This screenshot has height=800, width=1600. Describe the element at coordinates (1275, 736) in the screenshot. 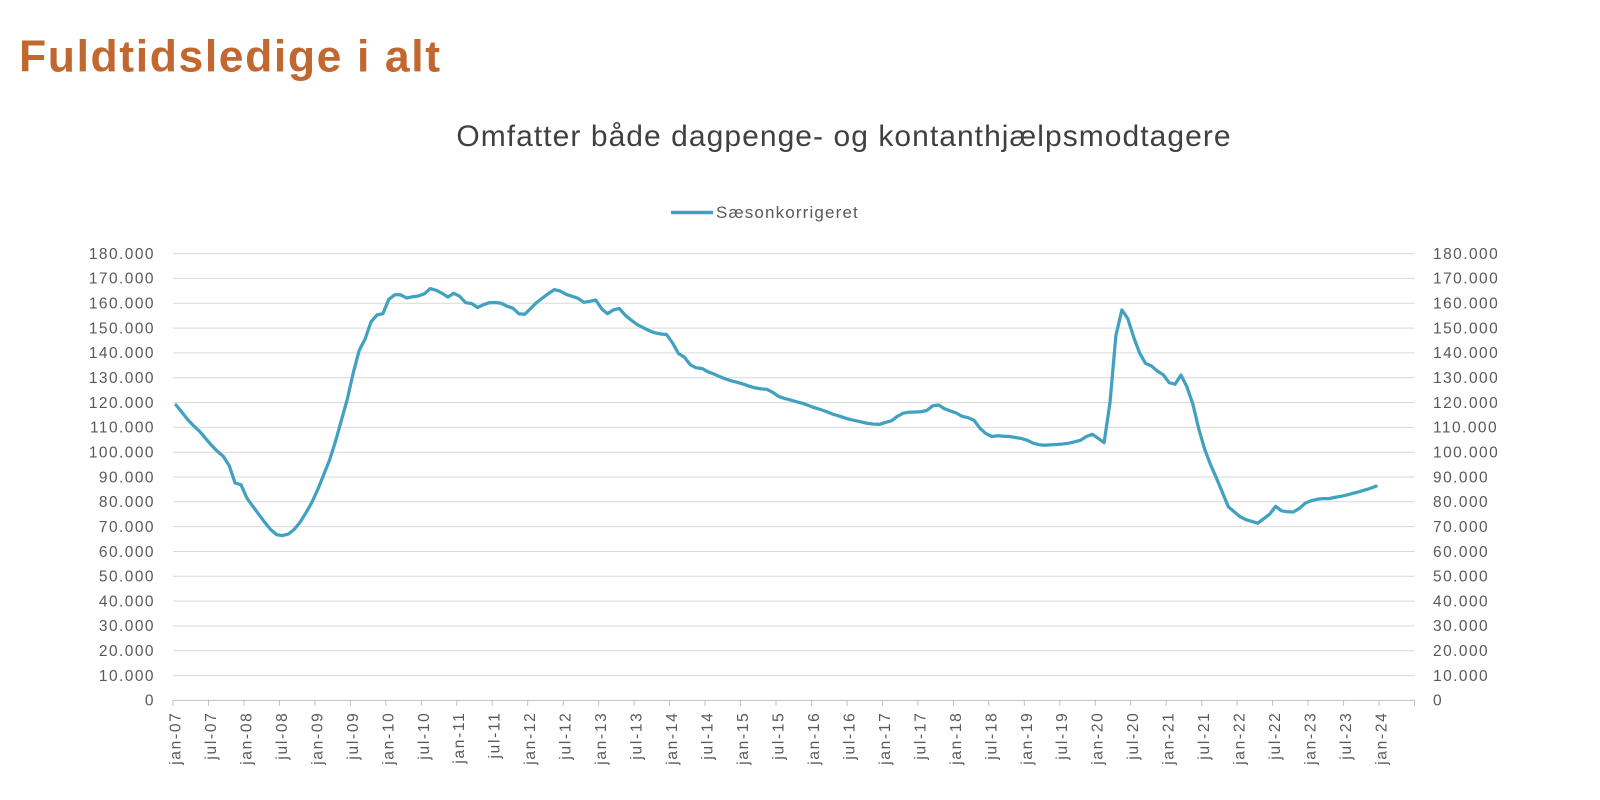

I see `svg-text: jul-22` at that location.